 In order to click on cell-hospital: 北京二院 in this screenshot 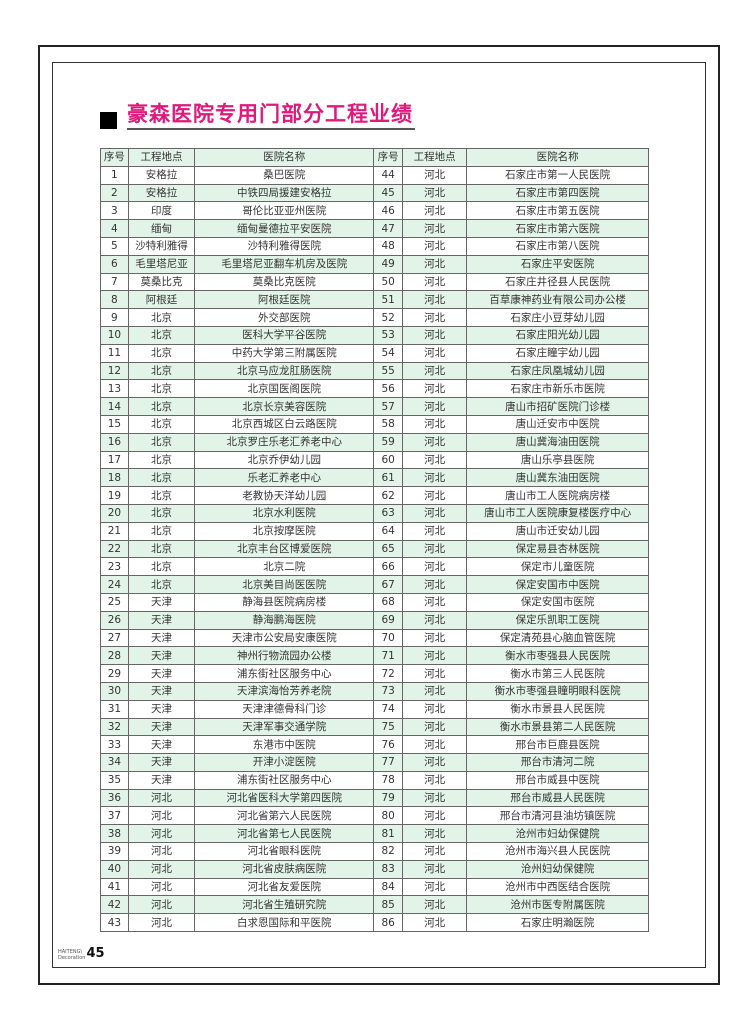, I will do `click(284, 567)`.